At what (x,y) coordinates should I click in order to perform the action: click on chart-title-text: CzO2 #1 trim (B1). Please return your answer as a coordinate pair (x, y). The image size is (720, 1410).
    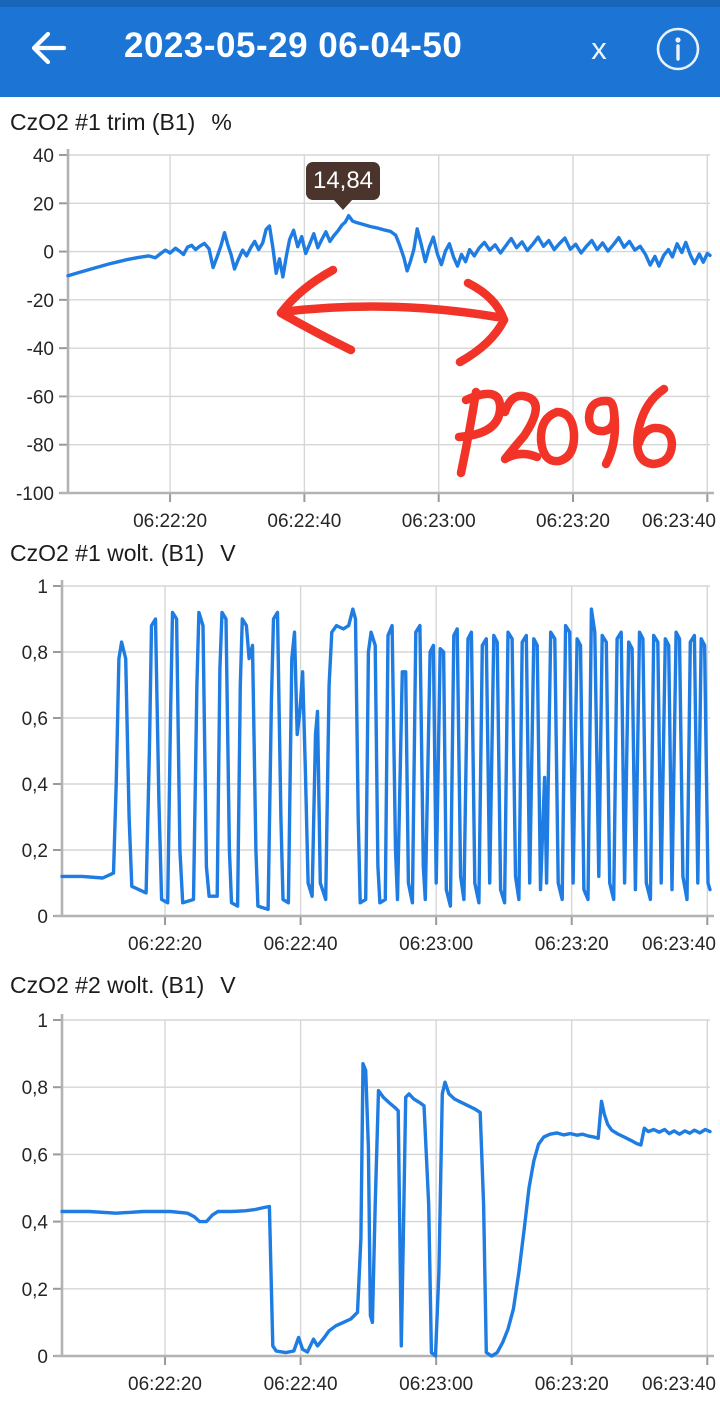
    Looking at the image, I should click on (103, 122).